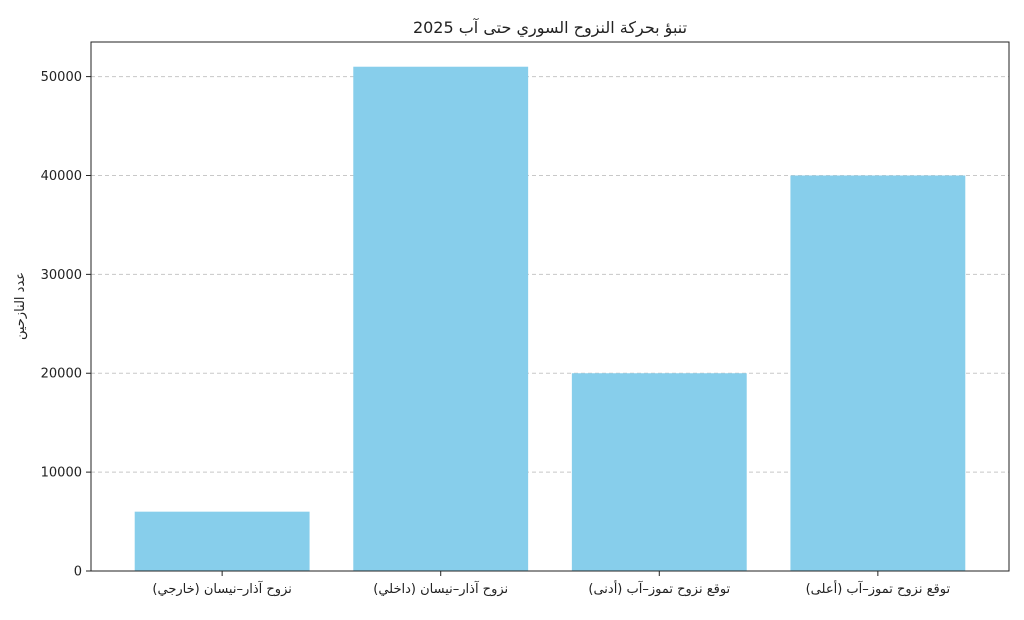 This screenshot has width=1024, height=620. Describe the element at coordinates (61, 77) in the screenshot. I see `y-tick-label: 50000` at that location.